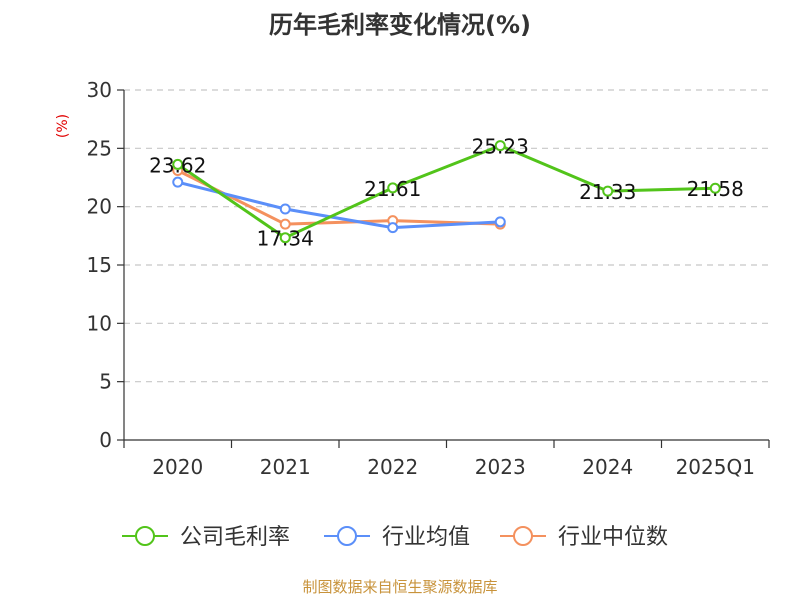 This screenshot has height=600, width=800. Describe the element at coordinates (426, 537) in the screenshot. I see `legend-label: 行业均值` at that location.